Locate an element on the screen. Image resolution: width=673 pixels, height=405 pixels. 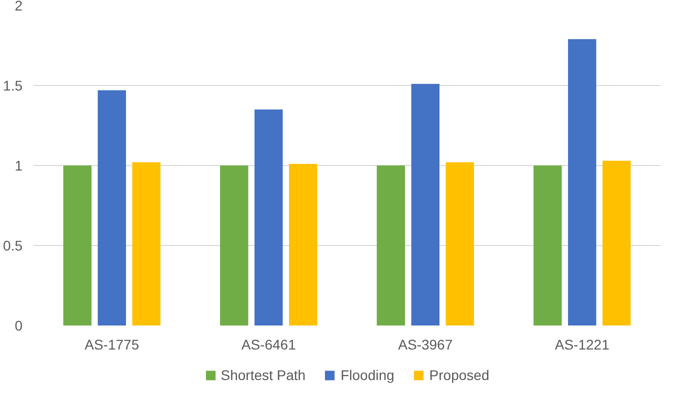
x-tick-label: AS-1221 is located at coordinates (582, 344).